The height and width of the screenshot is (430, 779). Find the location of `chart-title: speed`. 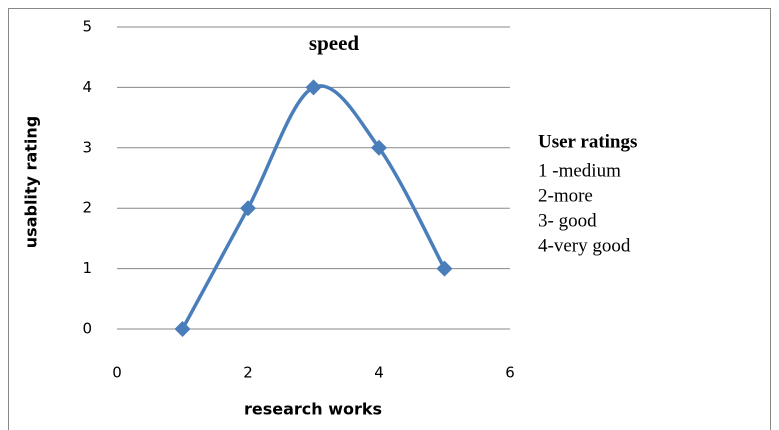

chart-title: speed is located at coordinates (334, 43).